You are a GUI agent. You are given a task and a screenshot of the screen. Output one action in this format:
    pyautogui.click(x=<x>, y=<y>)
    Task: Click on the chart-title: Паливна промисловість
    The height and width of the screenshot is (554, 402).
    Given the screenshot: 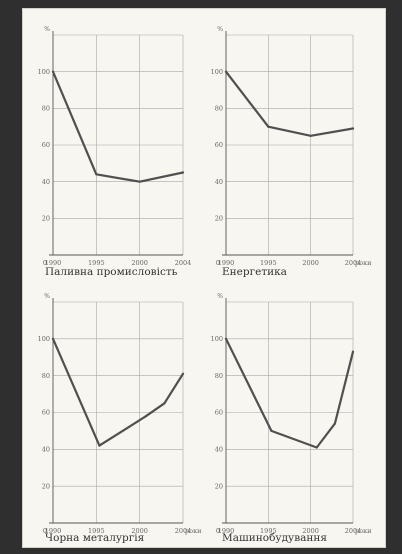 What is the action you would take?
    pyautogui.click(x=111, y=272)
    